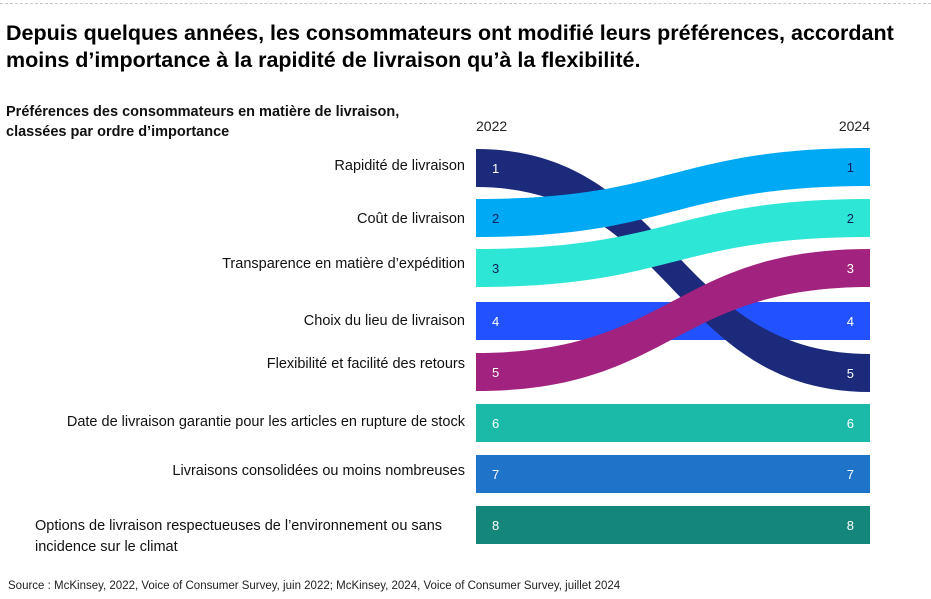  Describe the element at coordinates (850, 167) in the screenshot. I see `rank-label-2024-1: 1` at that location.